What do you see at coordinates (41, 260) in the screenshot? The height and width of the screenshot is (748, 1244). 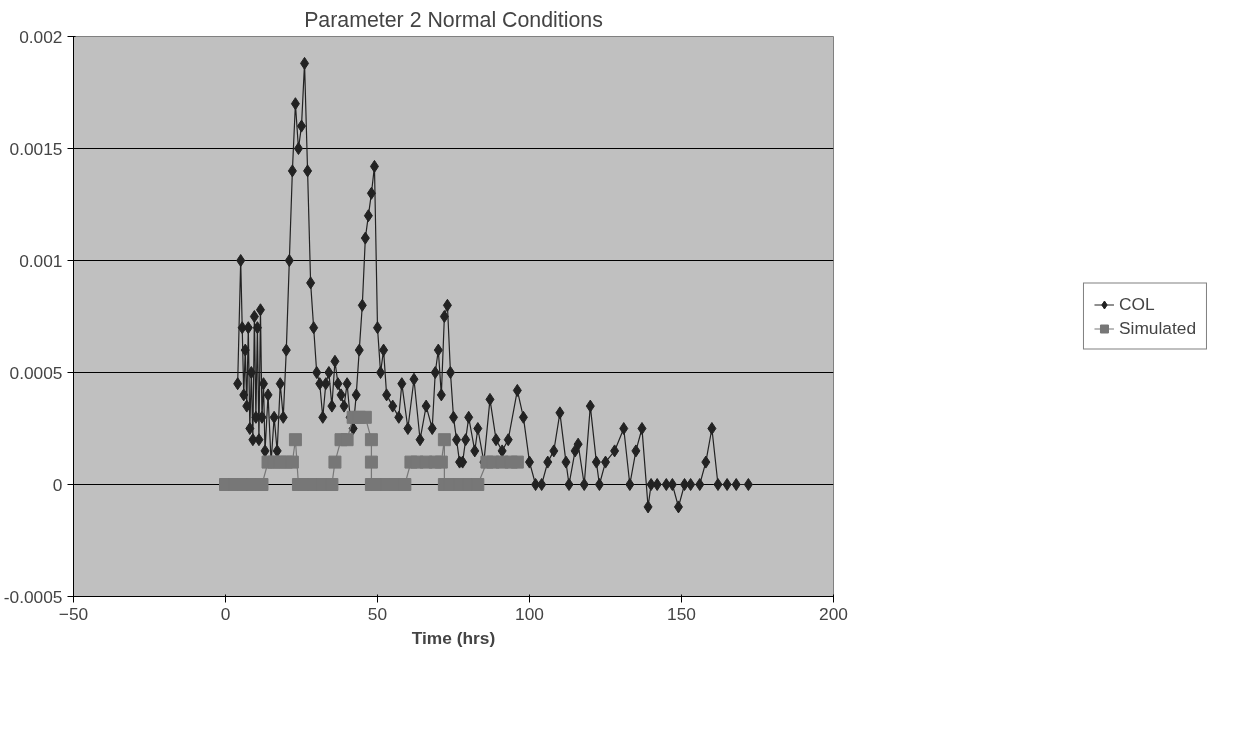 I see `y-tick-label: 0.001` at bounding box center [41, 260].